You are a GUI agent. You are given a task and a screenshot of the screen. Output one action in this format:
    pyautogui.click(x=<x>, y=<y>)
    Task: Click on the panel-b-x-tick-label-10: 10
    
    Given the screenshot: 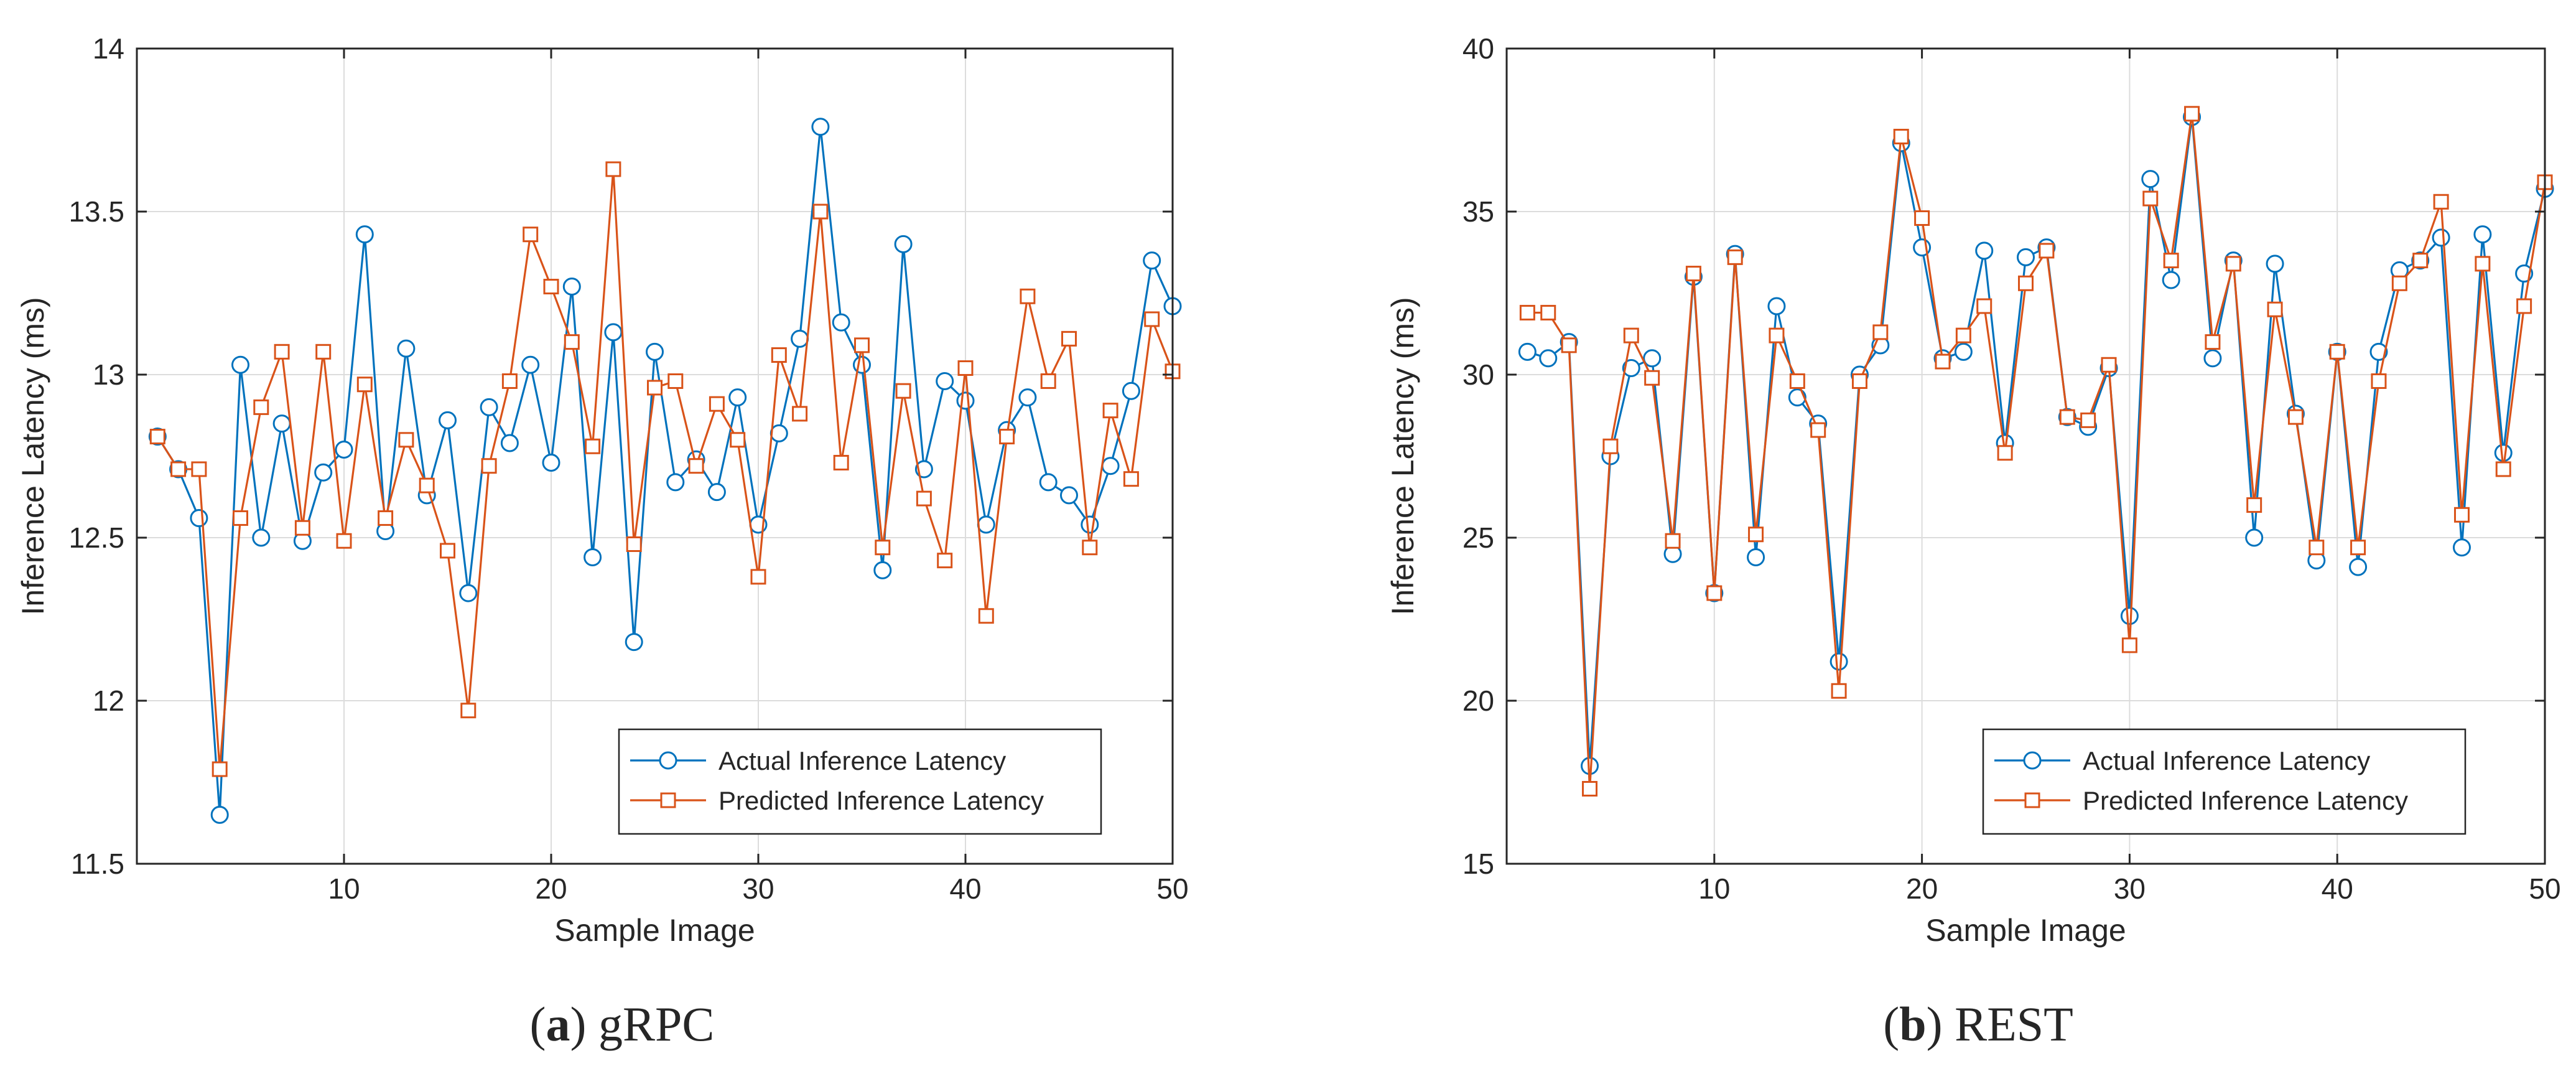 What is the action you would take?
    pyautogui.click(x=1714, y=889)
    